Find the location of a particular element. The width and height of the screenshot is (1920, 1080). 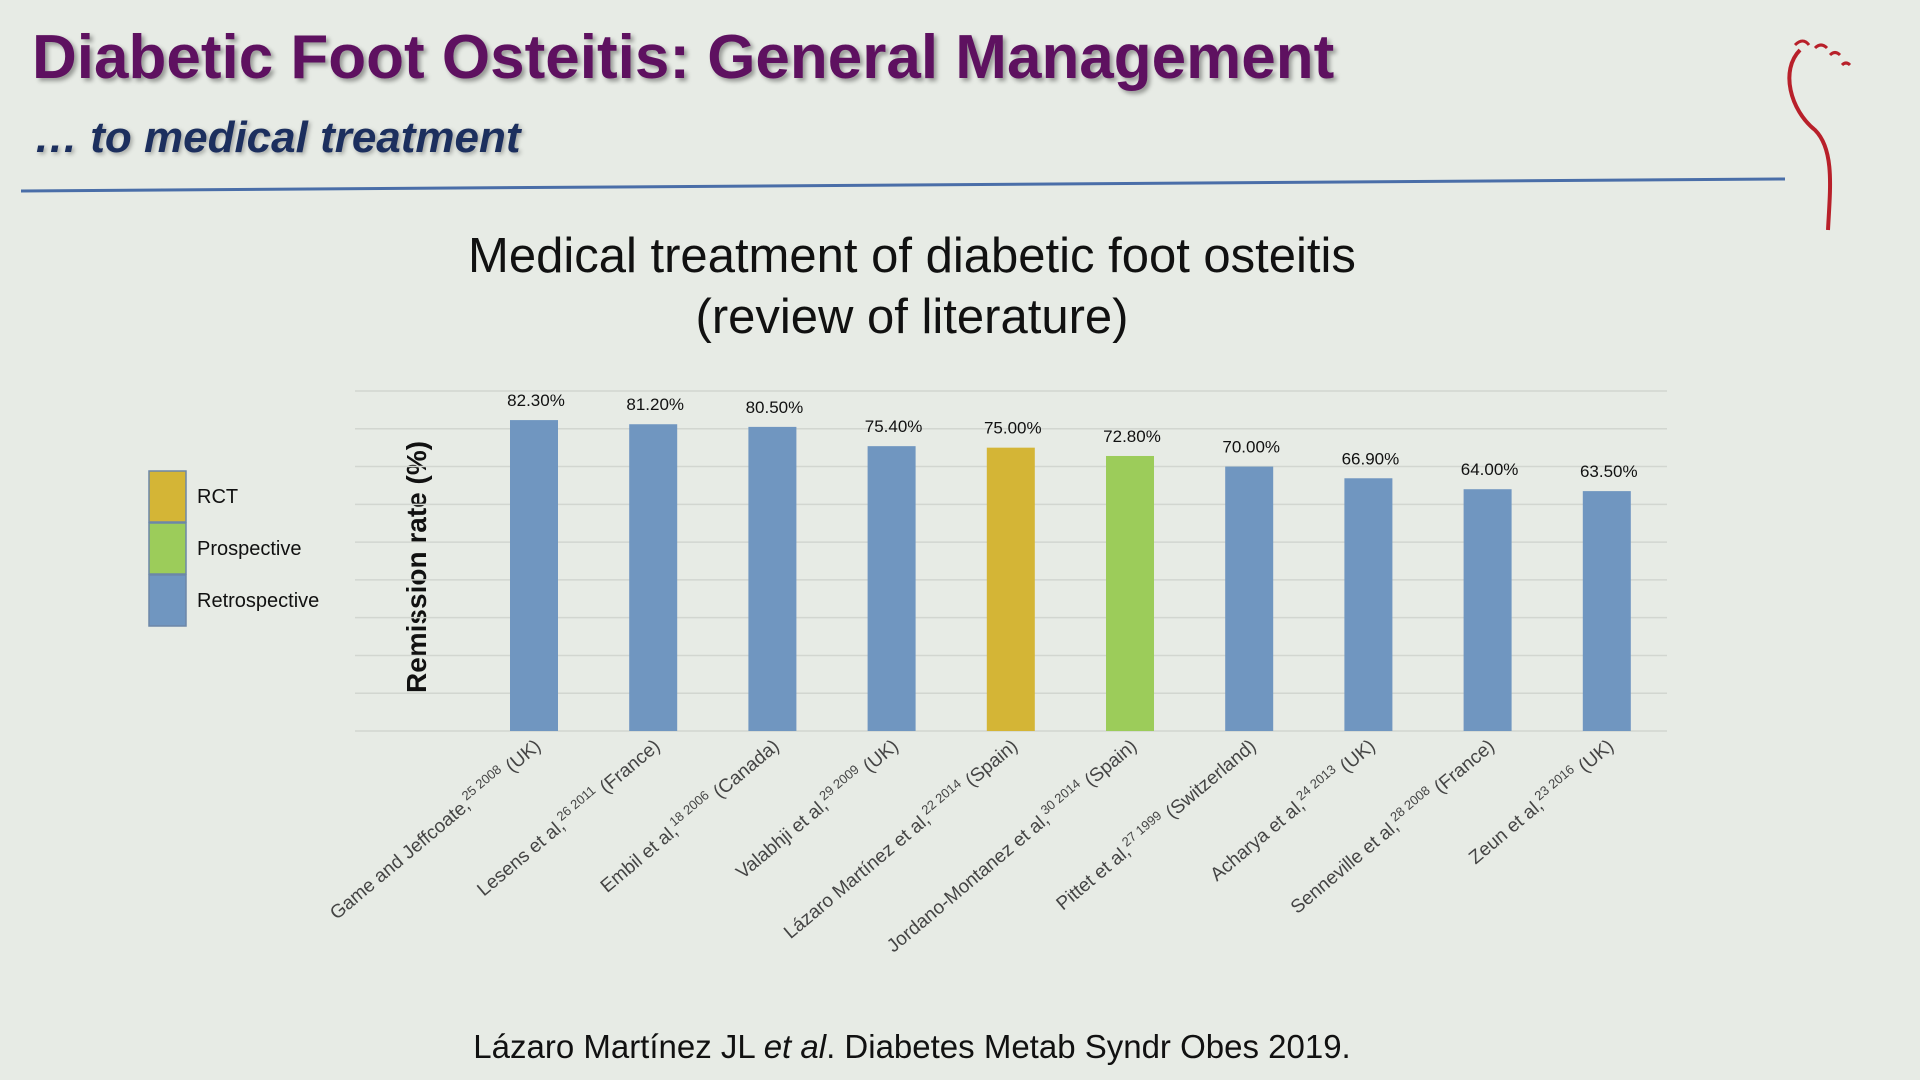

x-tick-label: Pittet et al,27 1999(Switzerland) is located at coordinates (1155, 824).